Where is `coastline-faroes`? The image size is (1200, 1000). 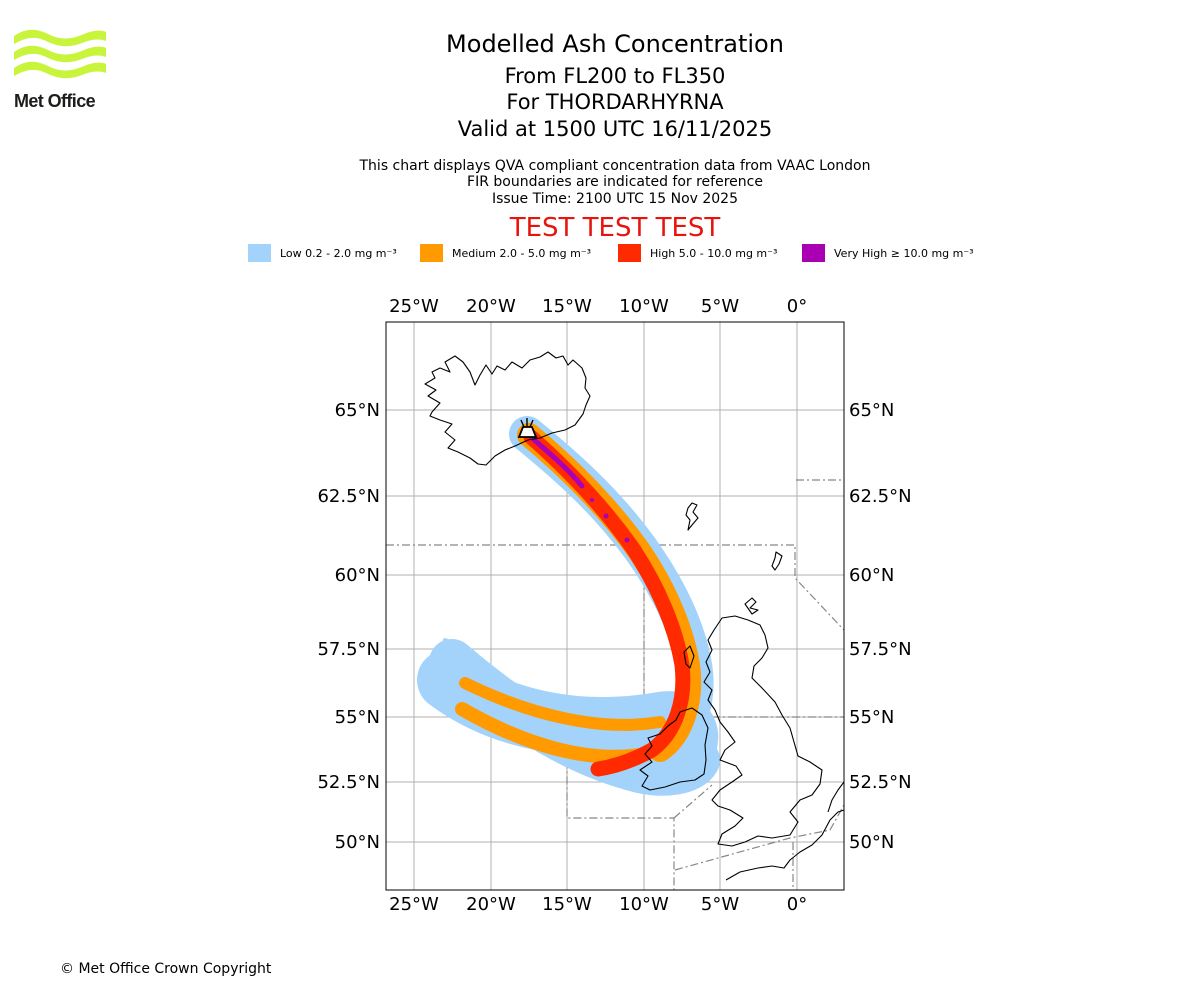
coastline-faroes is located at coordinates (692, 516).